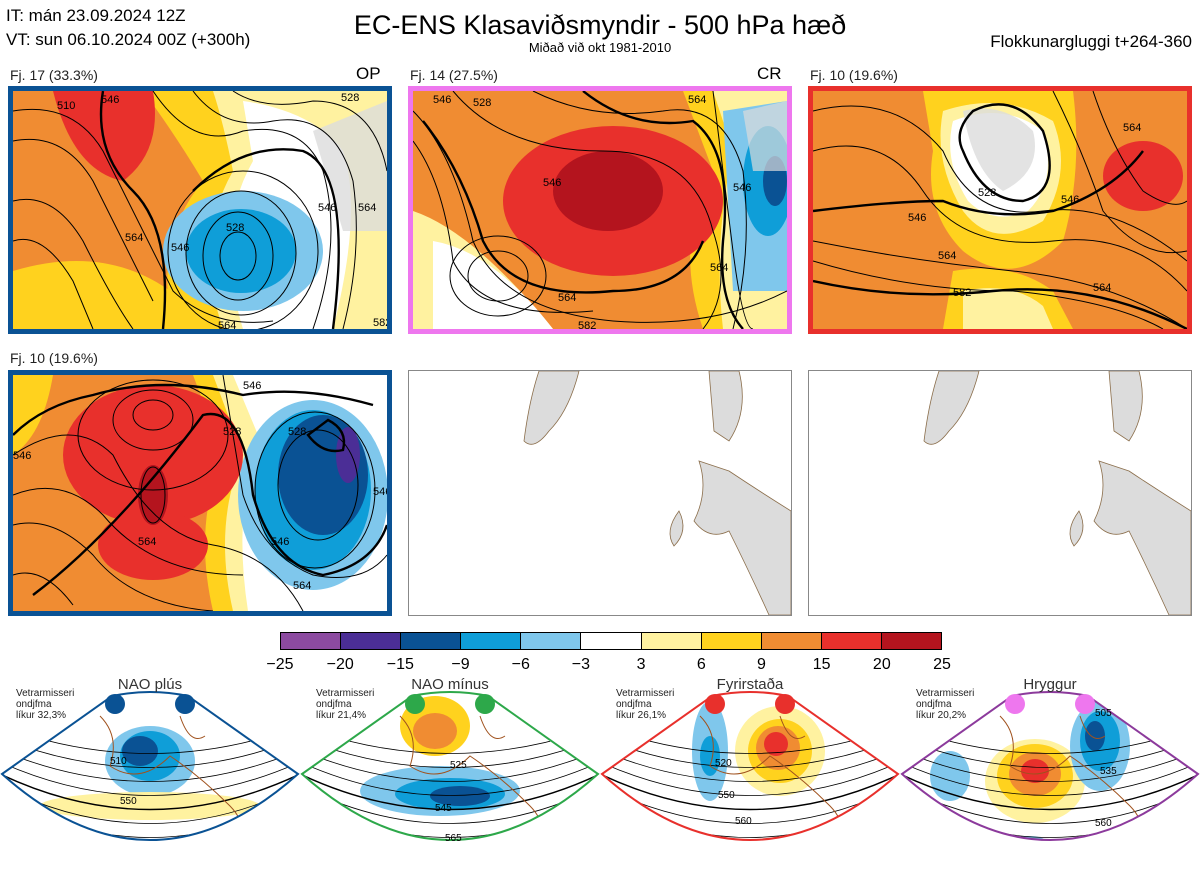 The width and height of the screenshot is (1200, 871). Describe the element at coordinates (723, 763) in the screenshot. I see `regime-contour-label: 520` at that location.